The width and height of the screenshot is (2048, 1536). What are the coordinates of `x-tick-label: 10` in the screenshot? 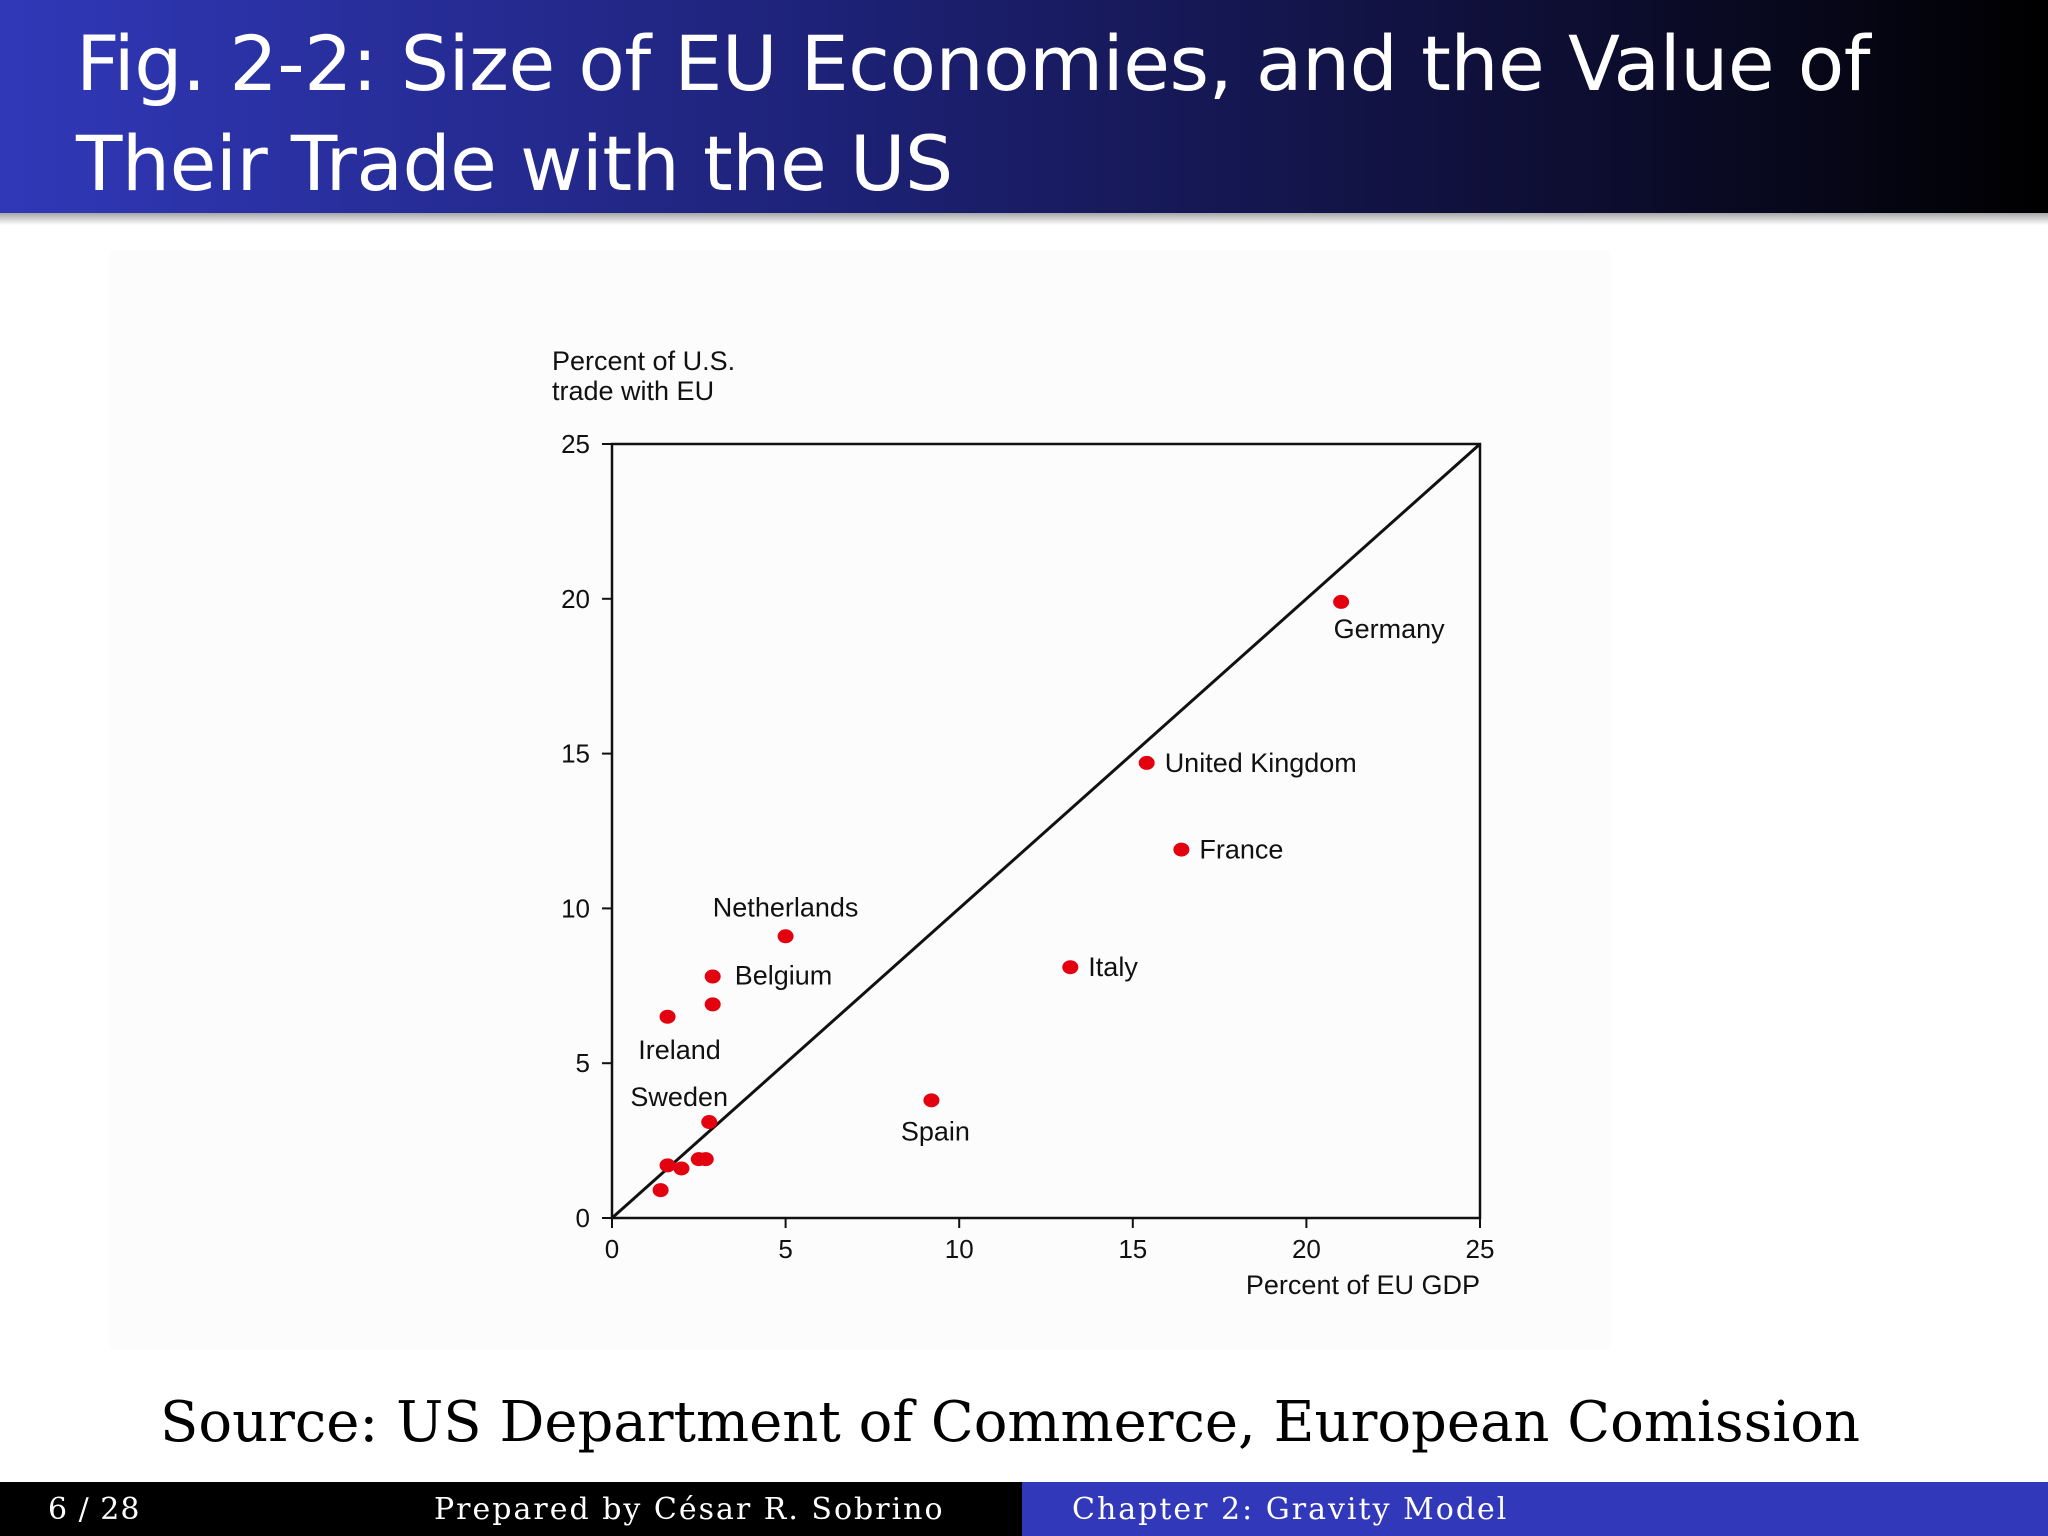 It's located at (959, 1249).